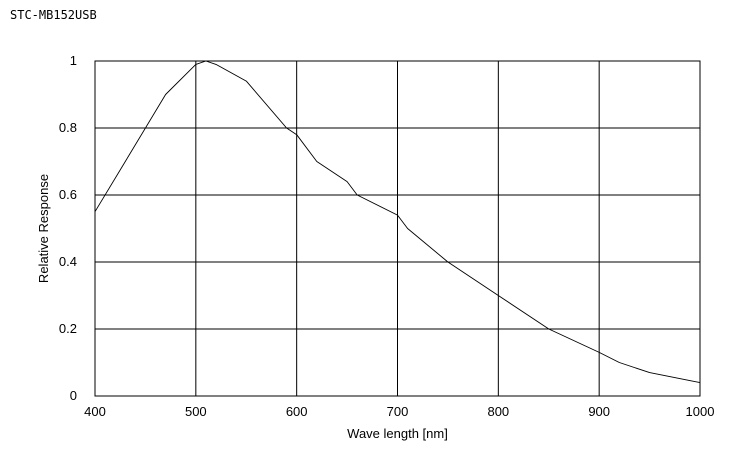 The image size is (729, 450). What do you see at coordinates (68, 194) in the screenshot?
I see `y-tick-label: 0.6` at bounding box center [68, 194].